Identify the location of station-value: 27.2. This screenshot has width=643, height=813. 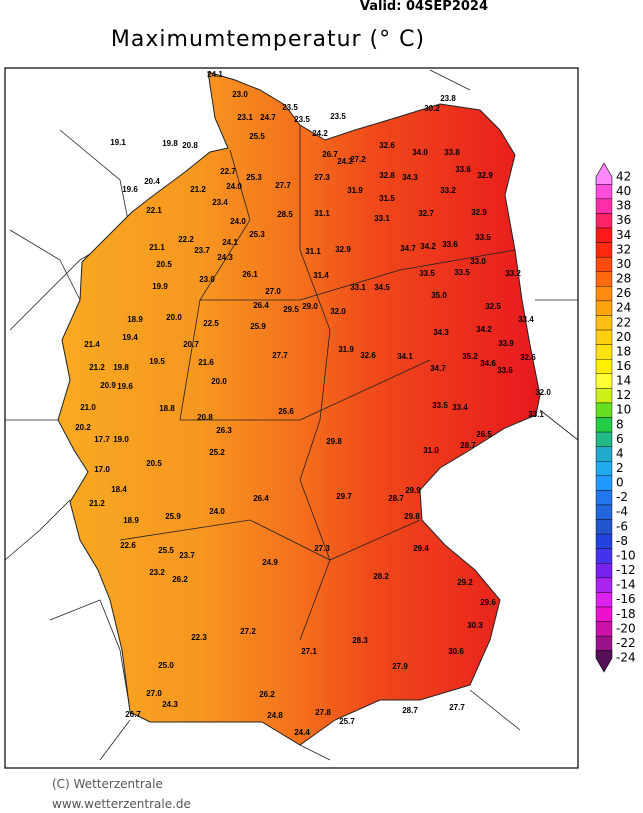
(358, 159).